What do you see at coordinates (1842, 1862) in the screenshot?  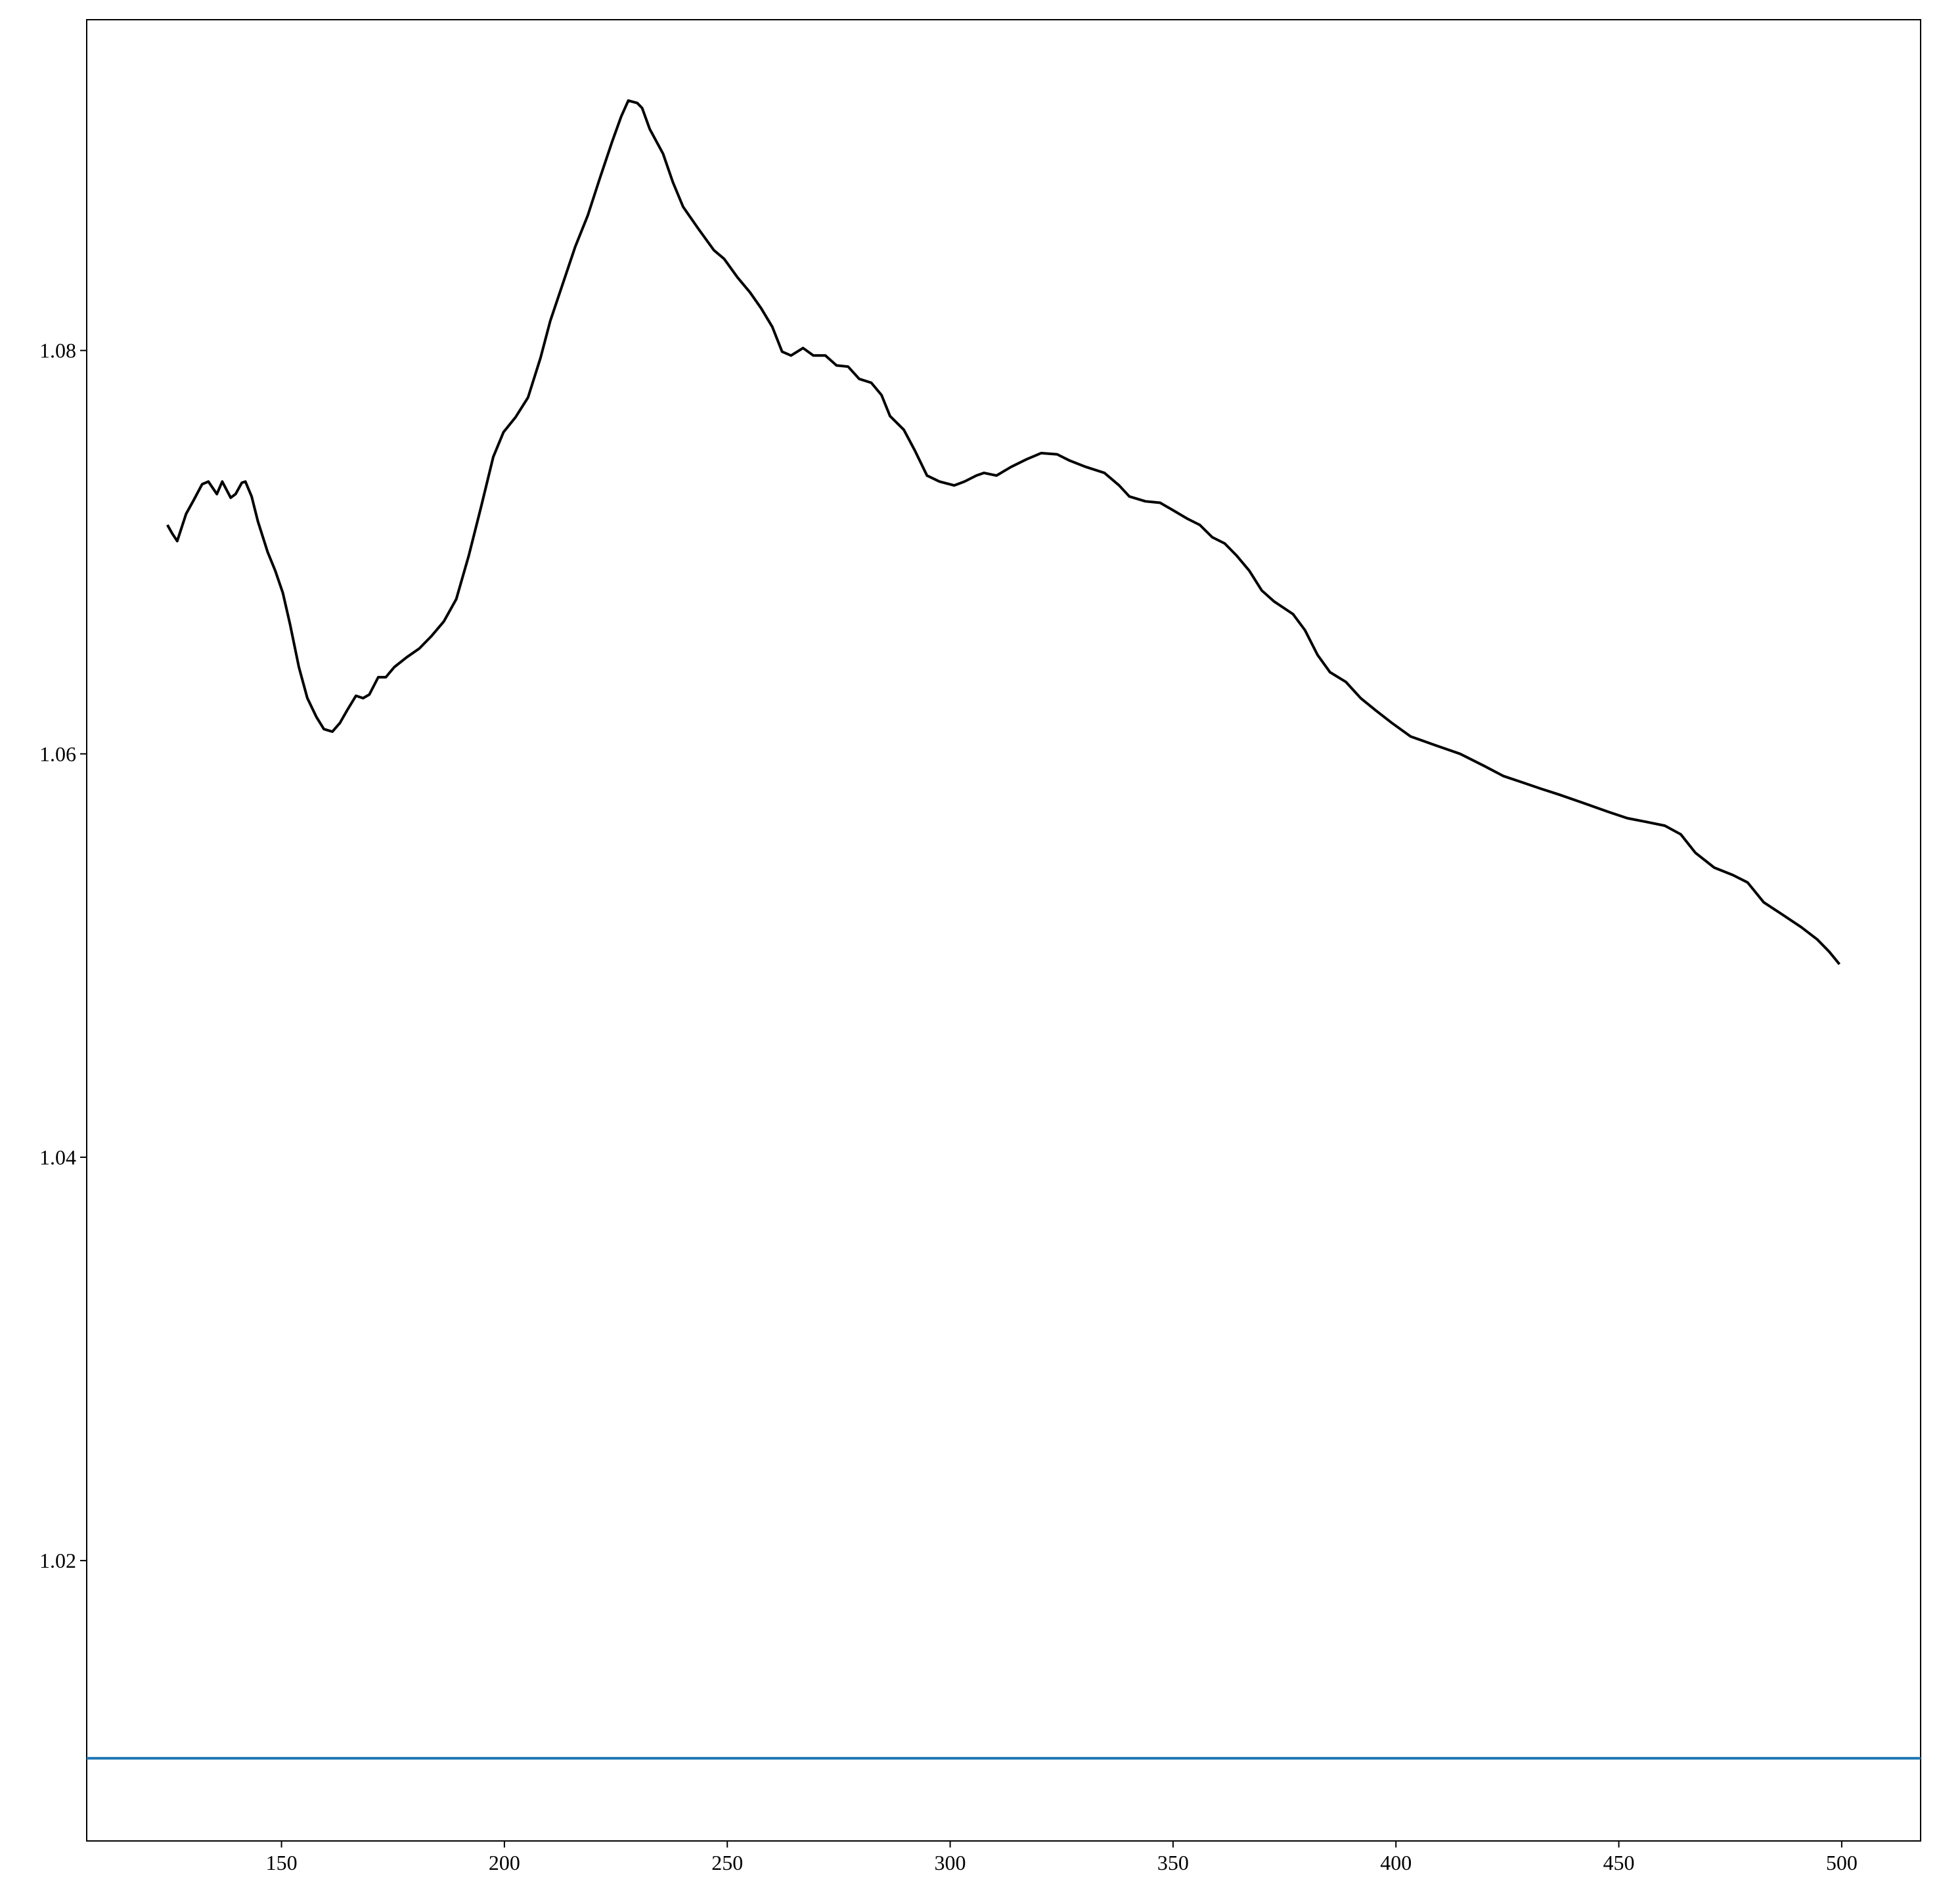 I see `x-tick-label: 500` at bounding box center [1842, 1862].